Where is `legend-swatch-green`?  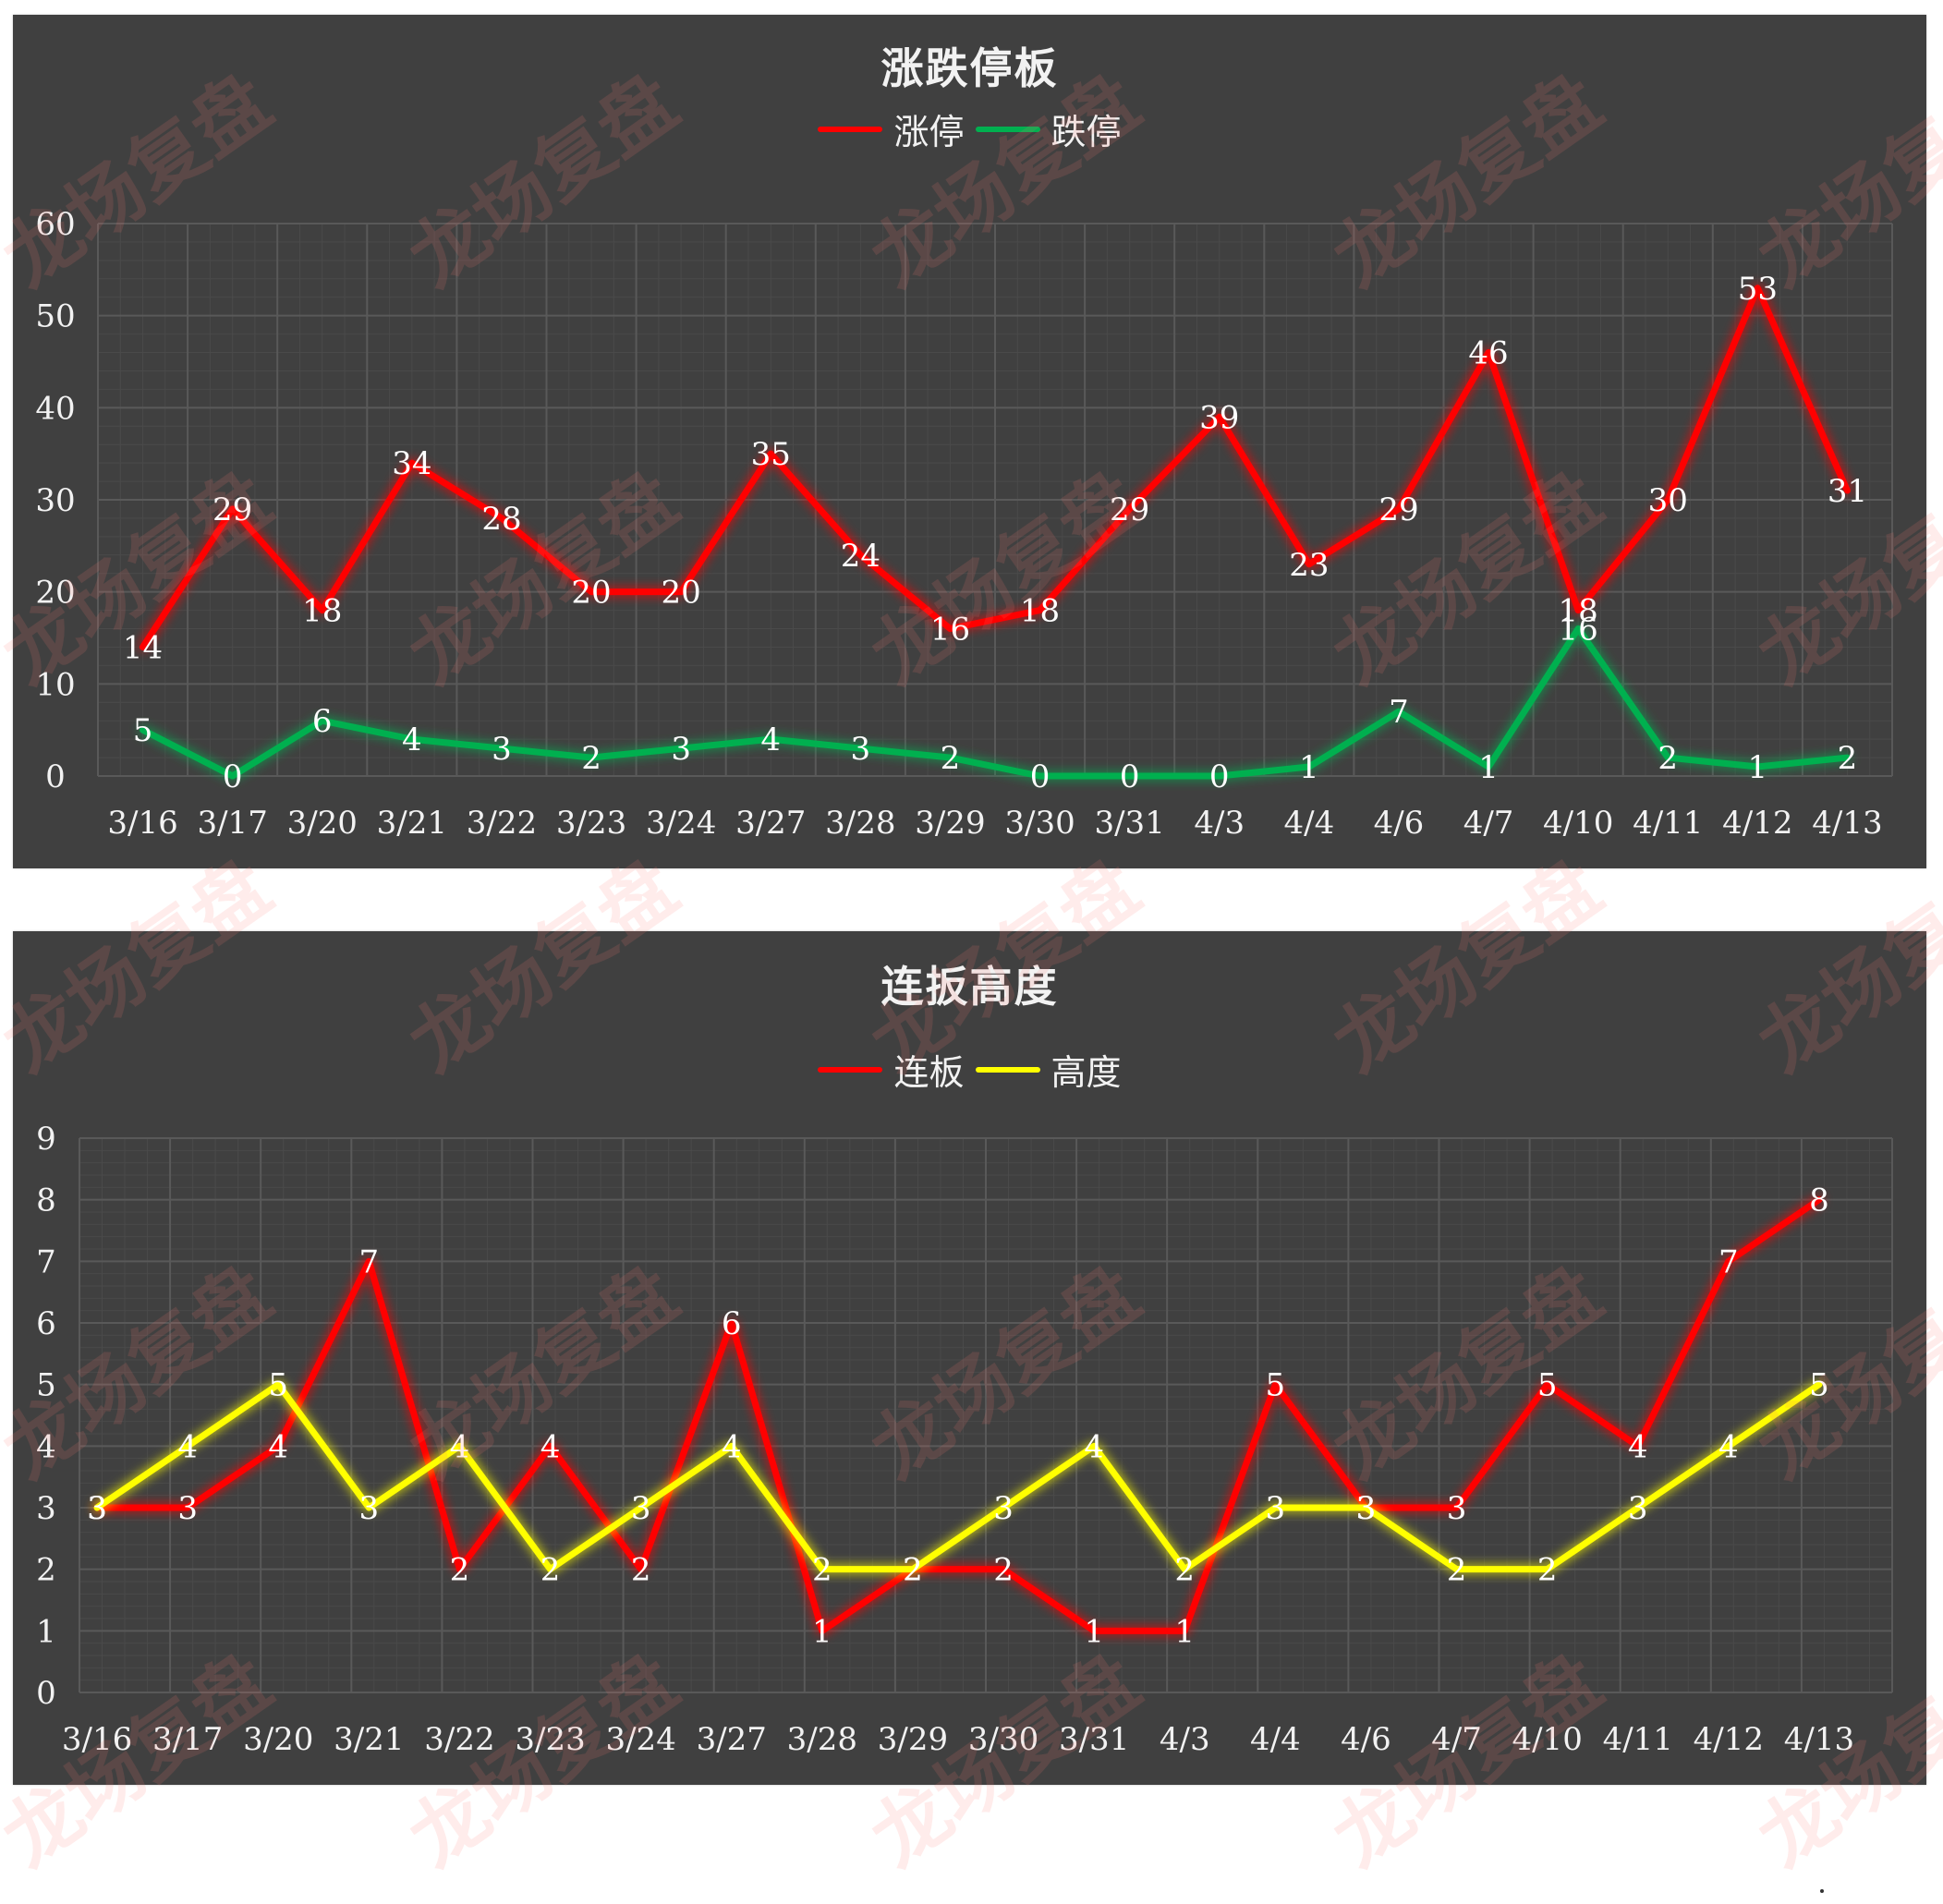
legend-swatch-green is located at coordinates (1008, 129).